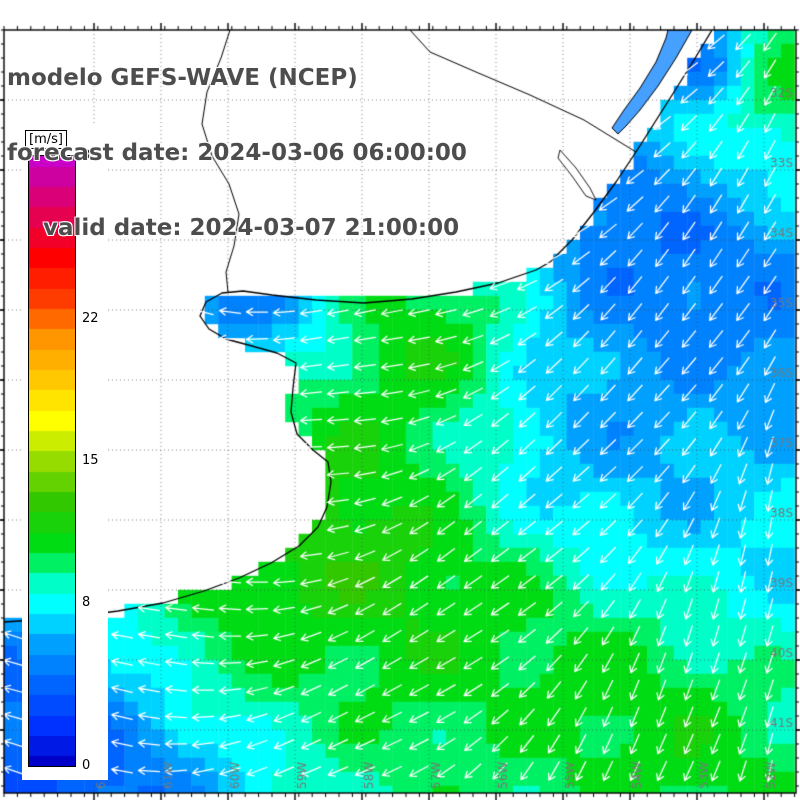  Describe the element at coordinates (86, 603) in the screenshot. I see `colorbar-tick-label: 8` at that location.